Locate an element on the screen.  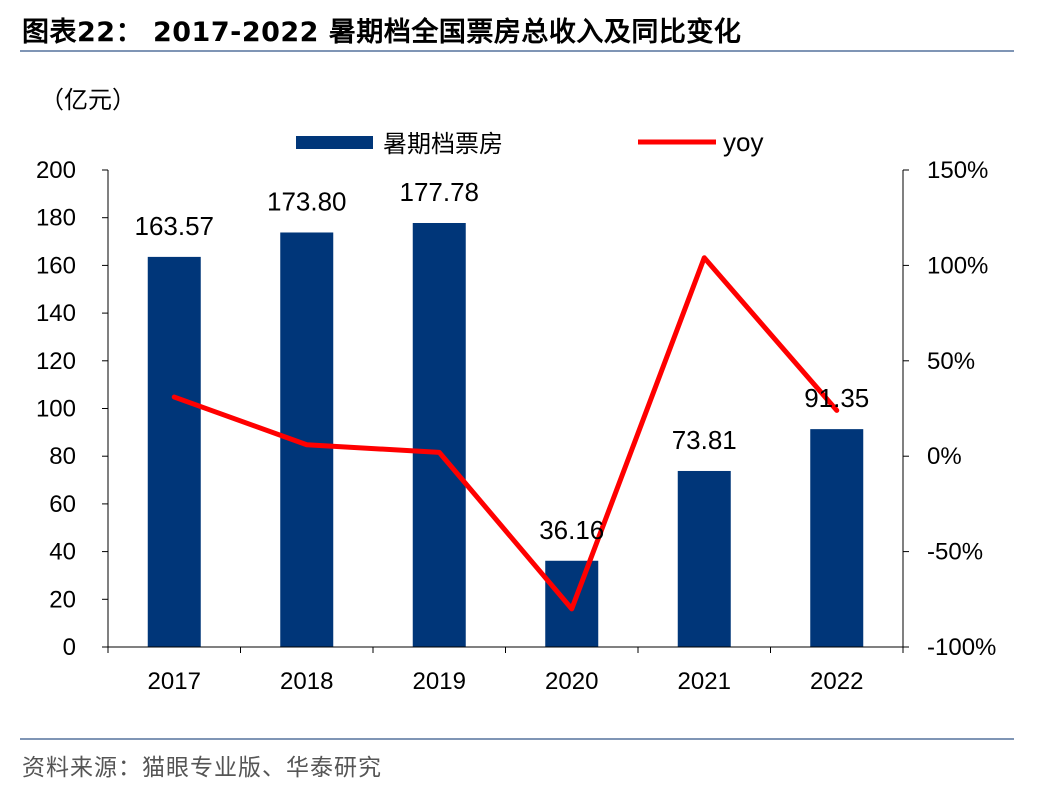
footer-divider is located at coordinates (517, 739).